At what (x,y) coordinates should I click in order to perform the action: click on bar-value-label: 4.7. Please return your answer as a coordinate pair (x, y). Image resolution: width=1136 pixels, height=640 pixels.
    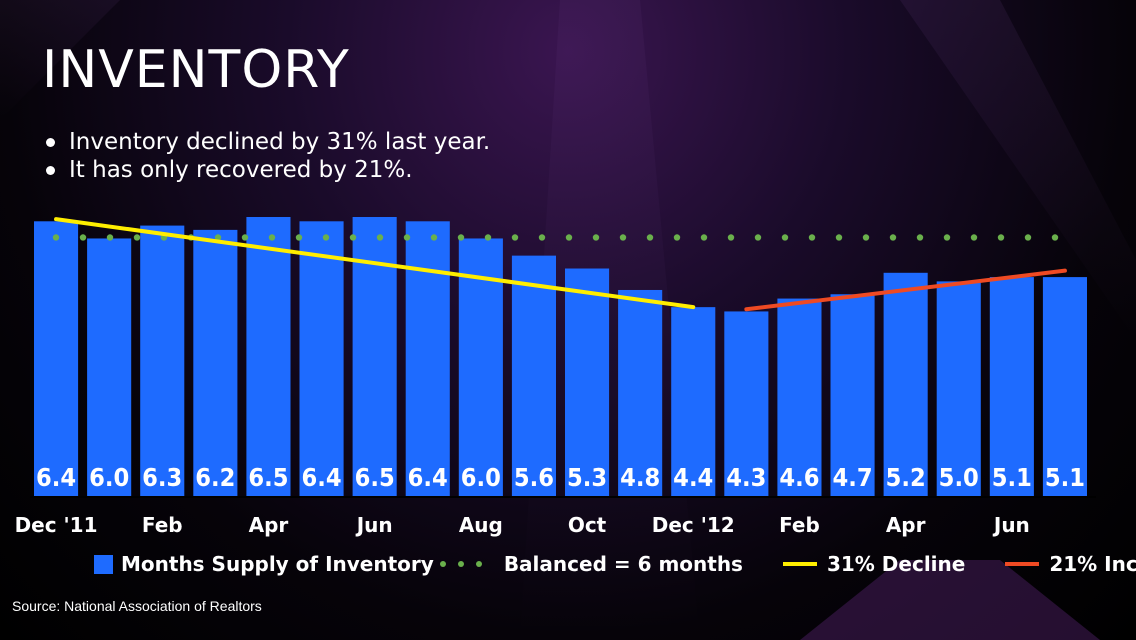
    Looking at the image, I should click on (853, 477).